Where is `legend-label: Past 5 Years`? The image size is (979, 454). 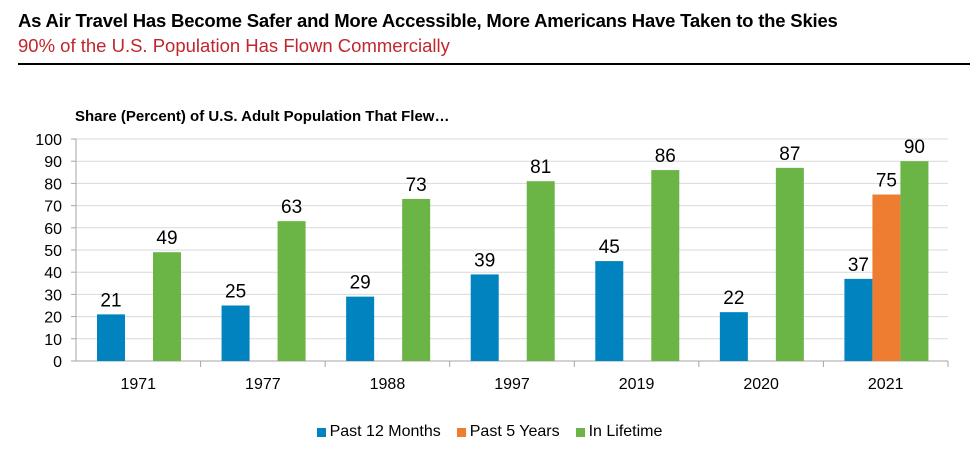
legend-label: Past 5 Years is located at coordinates (514, 431).